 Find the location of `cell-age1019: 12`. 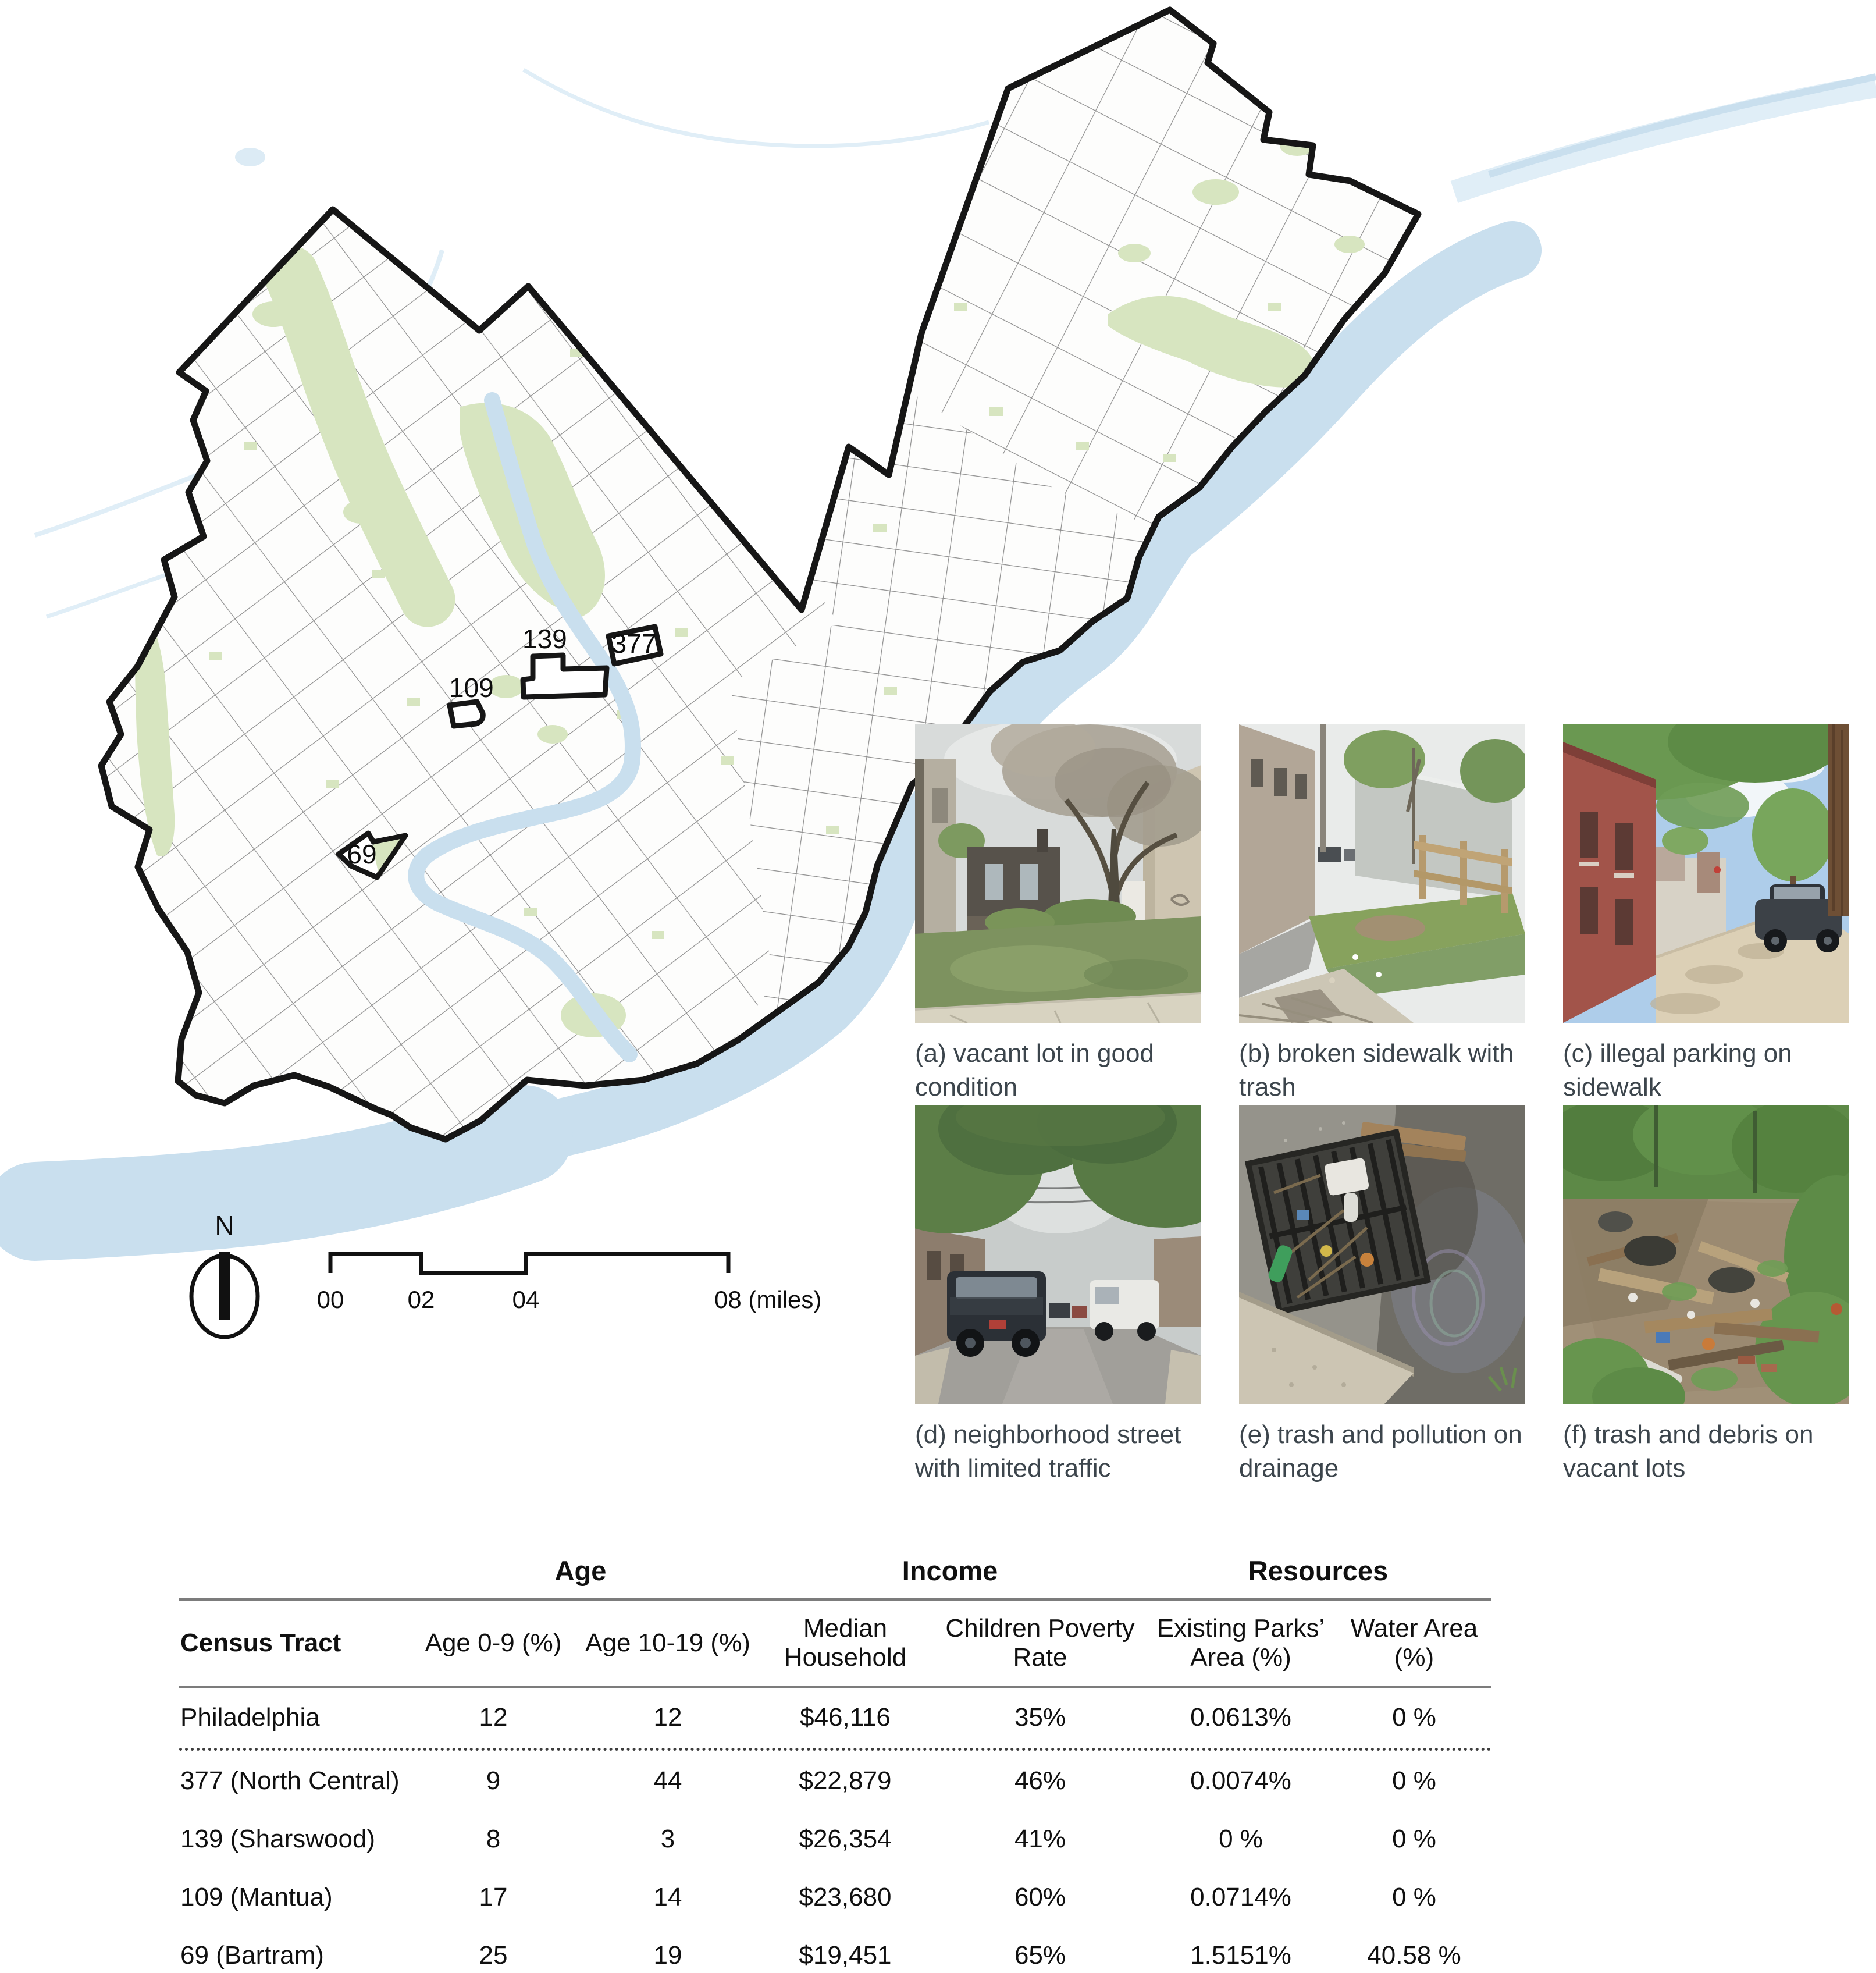

cell-age1019: 12 is located at coordinates (668, 1717).